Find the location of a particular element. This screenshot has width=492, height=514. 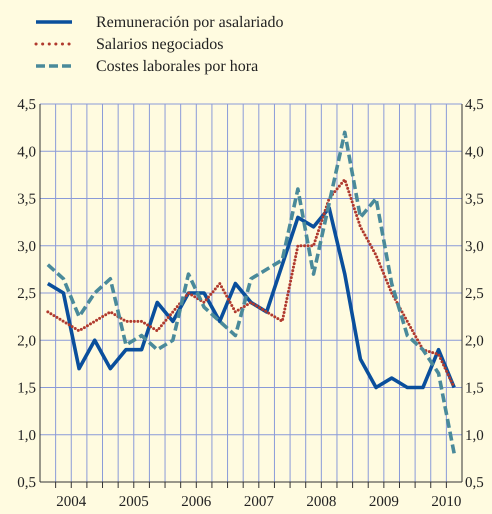

x-tick-label: 2004 is located at coordinates (71, 502).